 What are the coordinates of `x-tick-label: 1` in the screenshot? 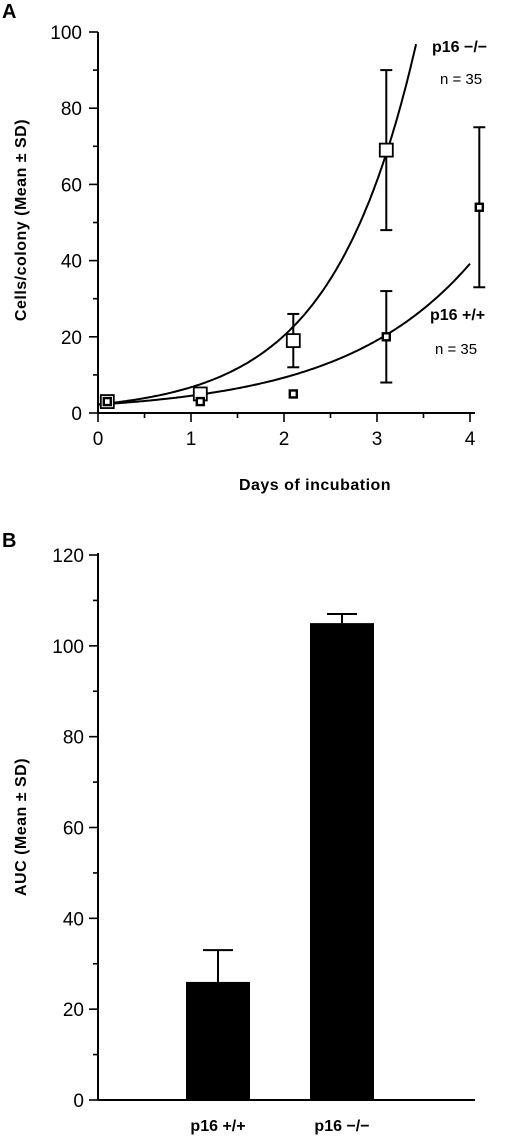 It's located at (191, 439).